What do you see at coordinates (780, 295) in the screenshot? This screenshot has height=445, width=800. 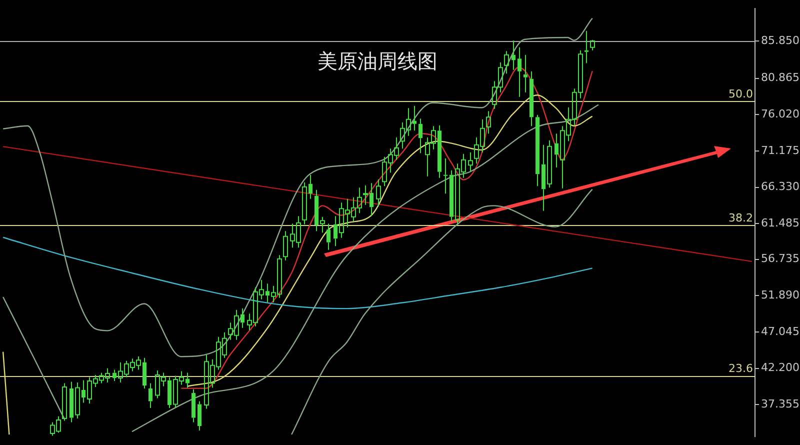 I see `y-tick-label: 51.890` at bounding box center [780, 295].